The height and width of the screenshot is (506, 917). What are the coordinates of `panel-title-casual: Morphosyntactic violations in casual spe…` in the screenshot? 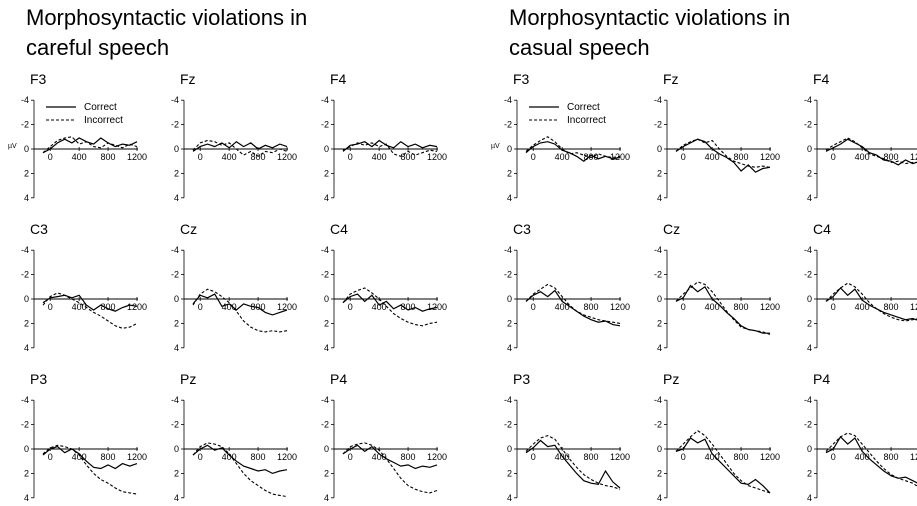 It's located at (649, 32).